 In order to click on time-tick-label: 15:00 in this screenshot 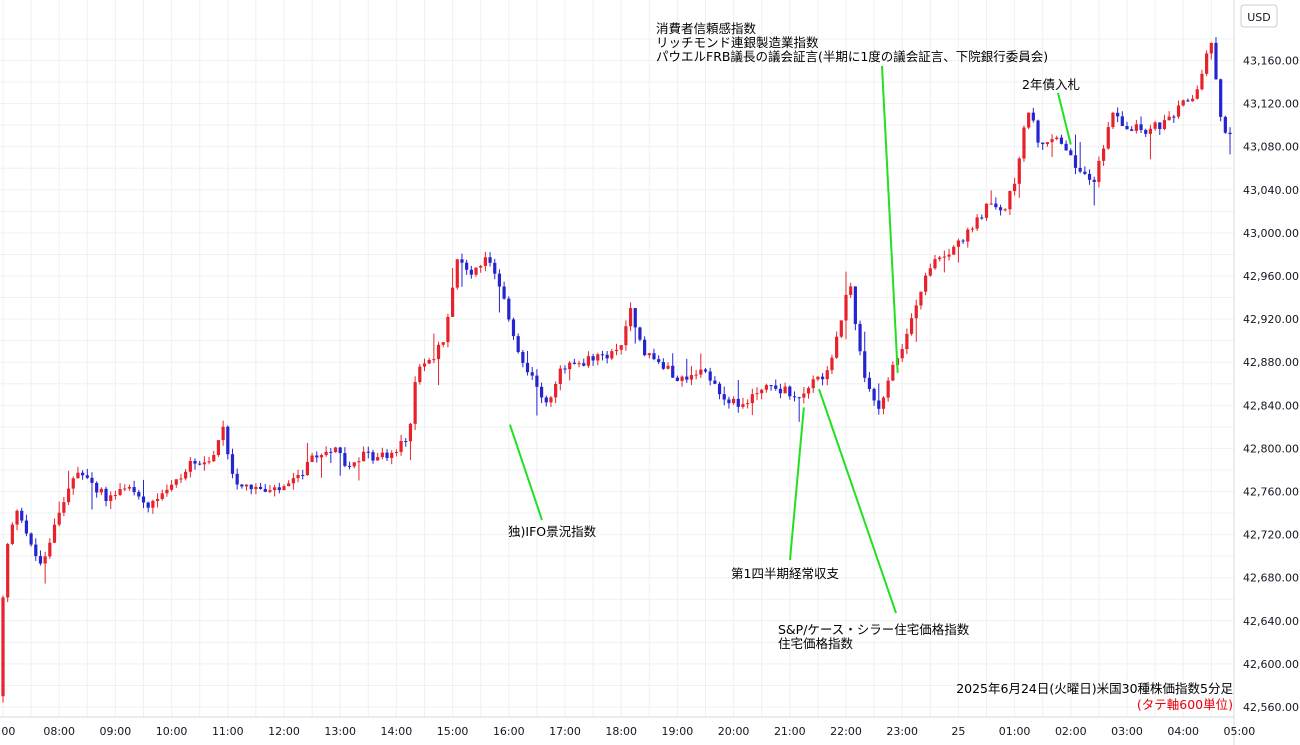, I will do `click(453, 731)`.